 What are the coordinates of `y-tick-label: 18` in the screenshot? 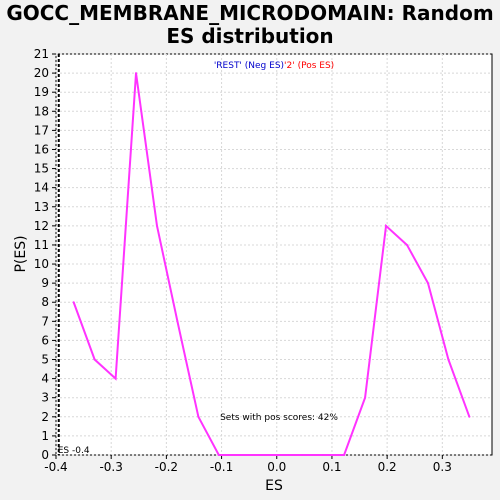 It's located at (41, 111).